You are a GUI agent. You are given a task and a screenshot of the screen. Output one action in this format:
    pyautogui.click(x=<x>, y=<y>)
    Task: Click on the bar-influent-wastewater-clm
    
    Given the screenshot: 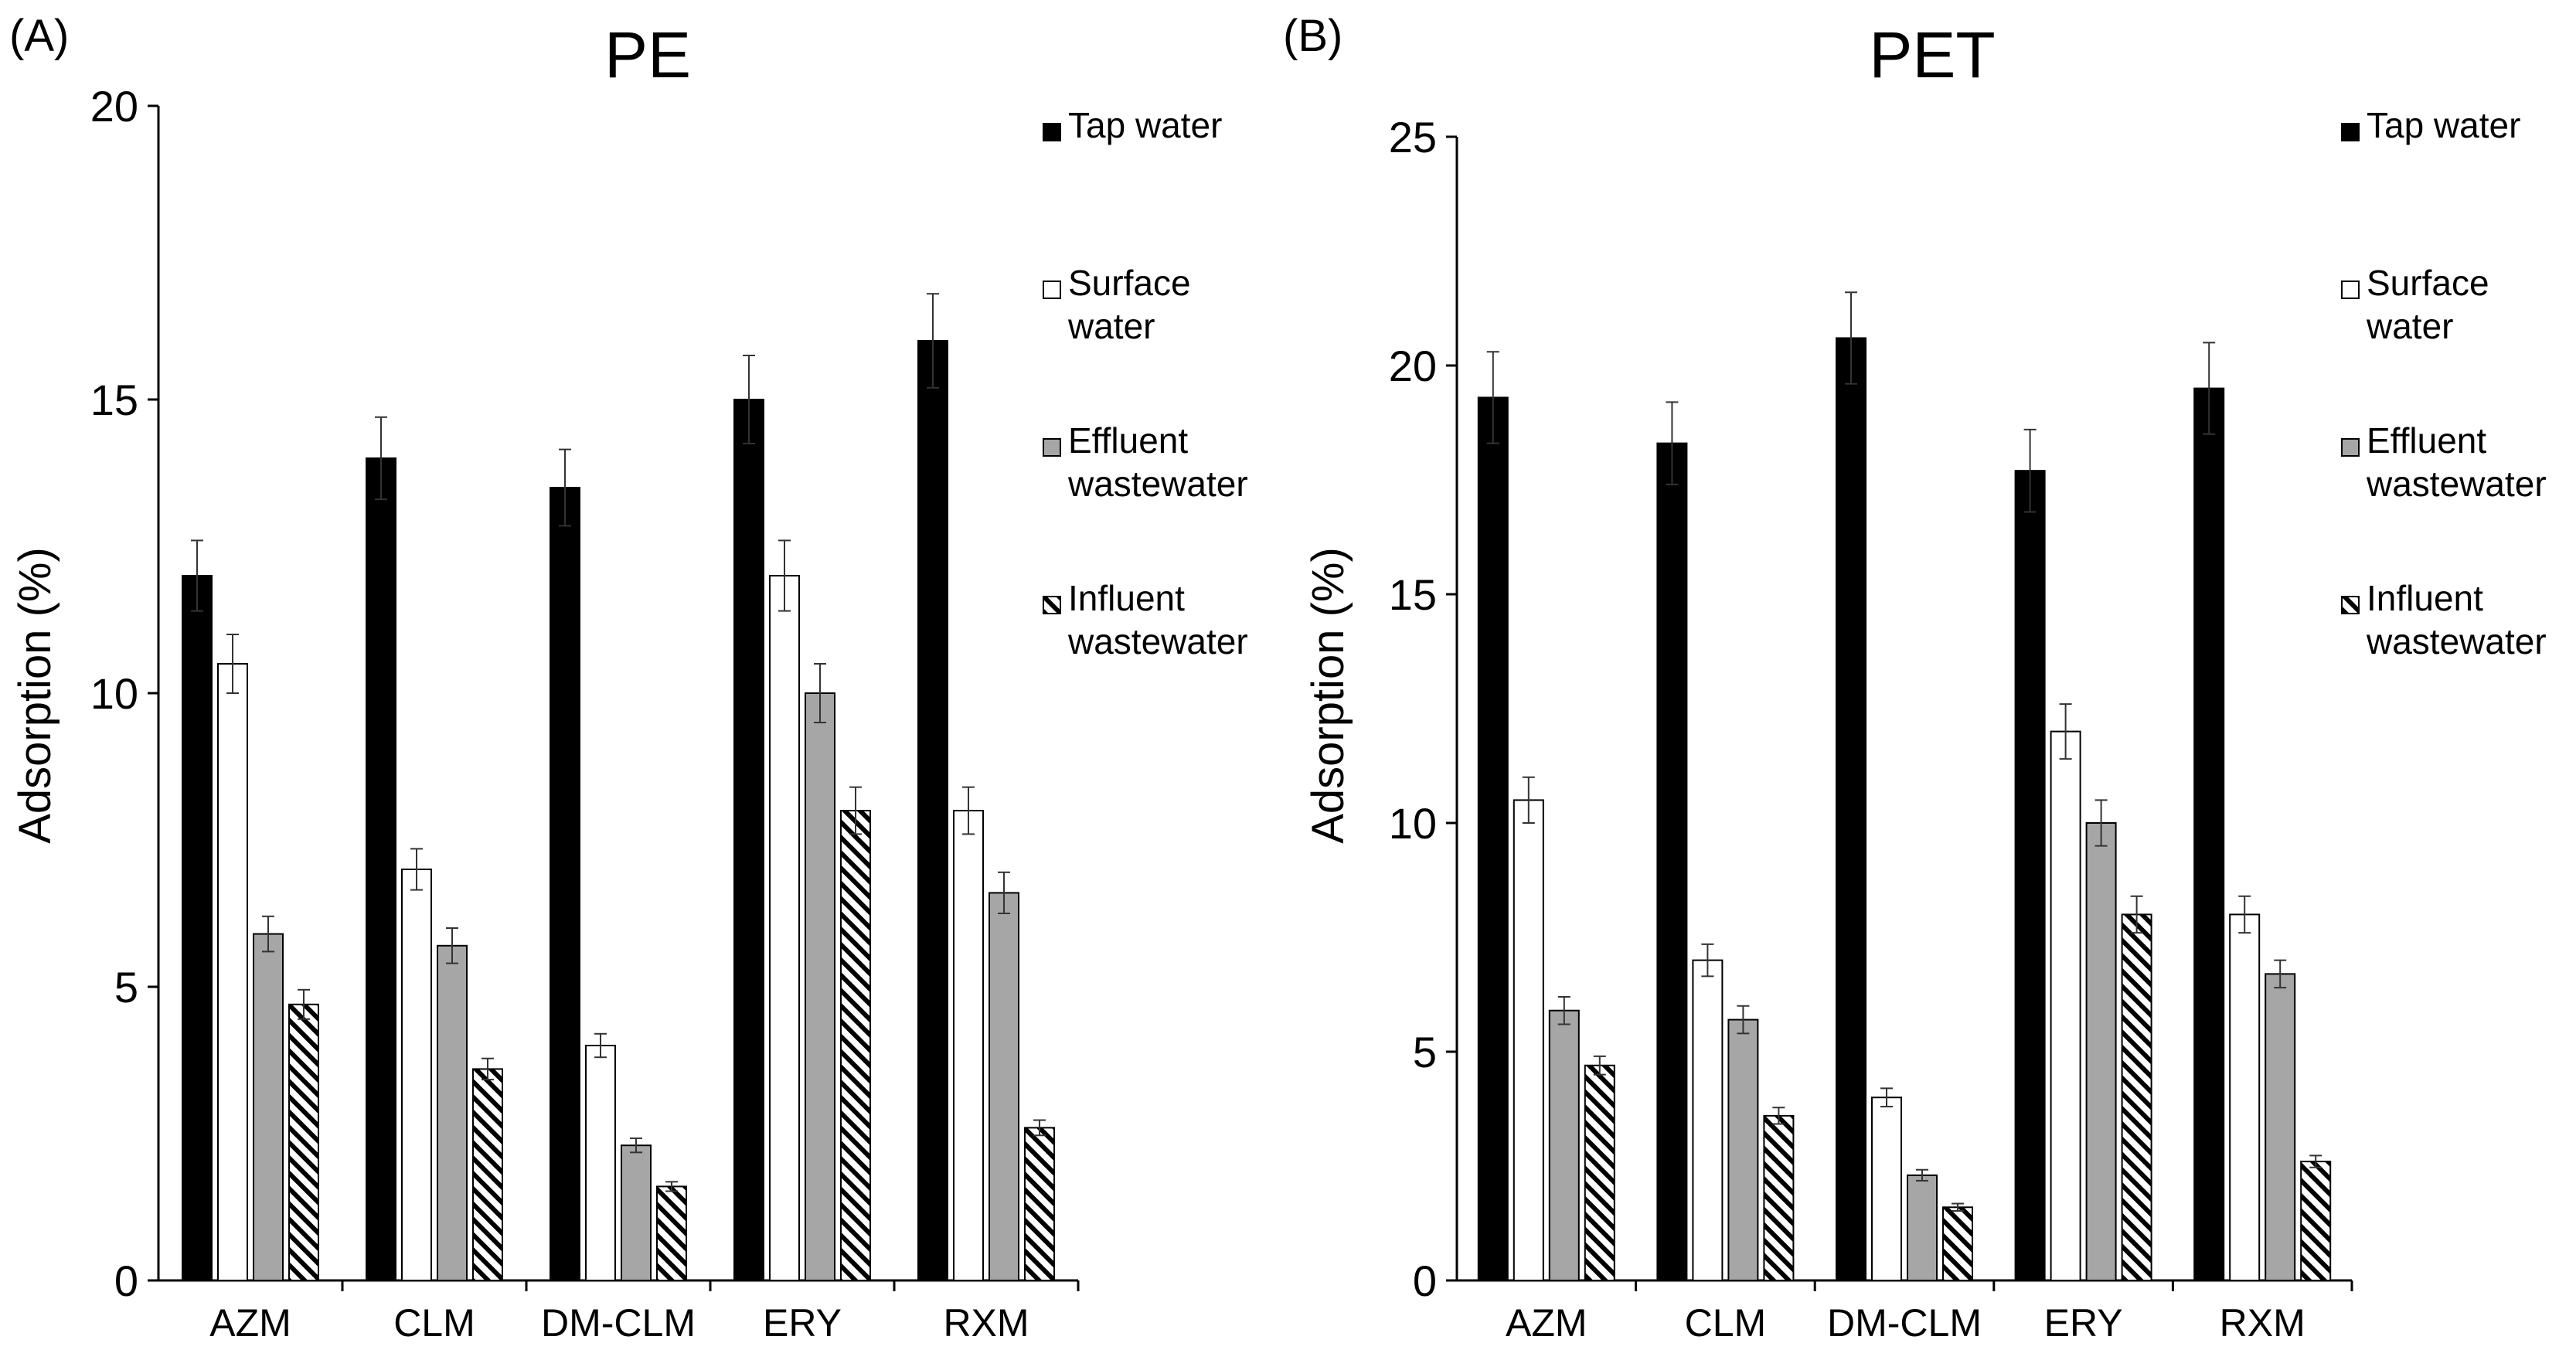 What is the action you would take?
    pyautogui.click(x=1779, y=1197)
    